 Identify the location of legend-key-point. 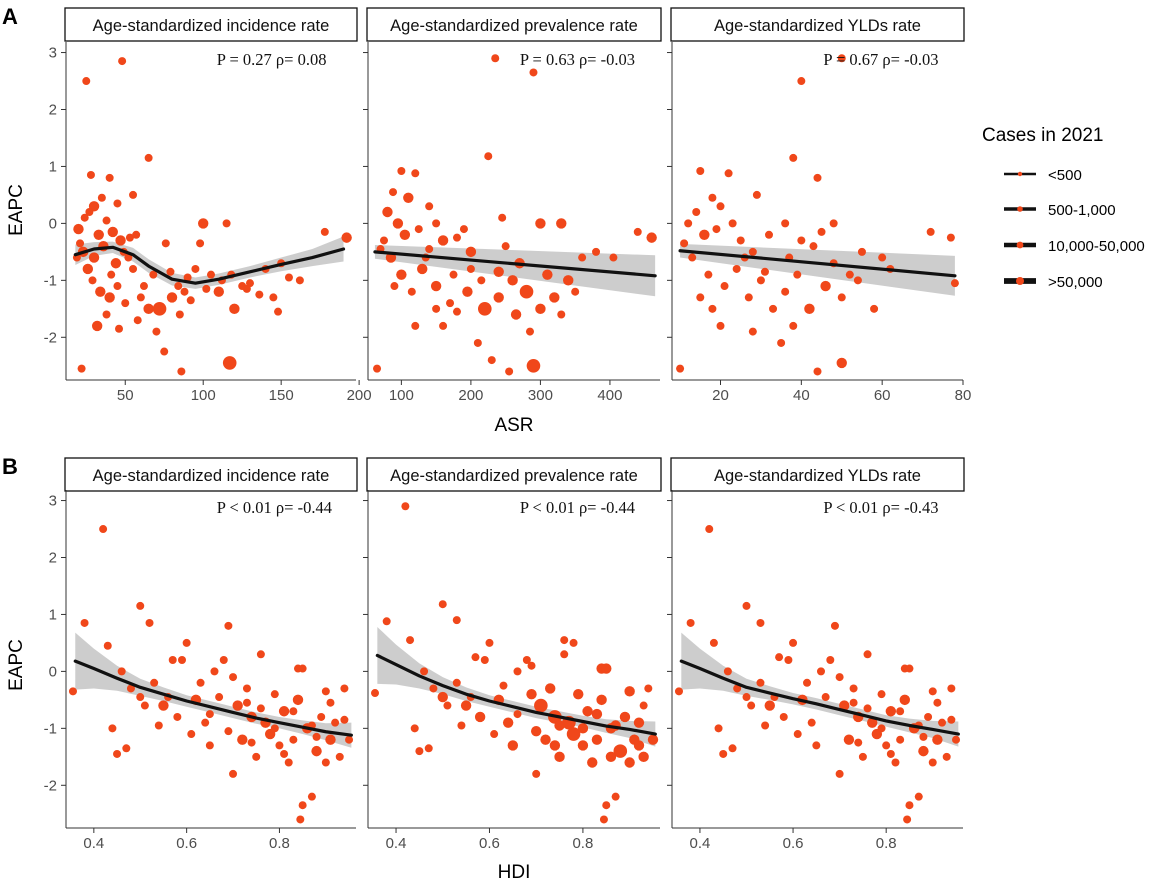
(1020, 245).